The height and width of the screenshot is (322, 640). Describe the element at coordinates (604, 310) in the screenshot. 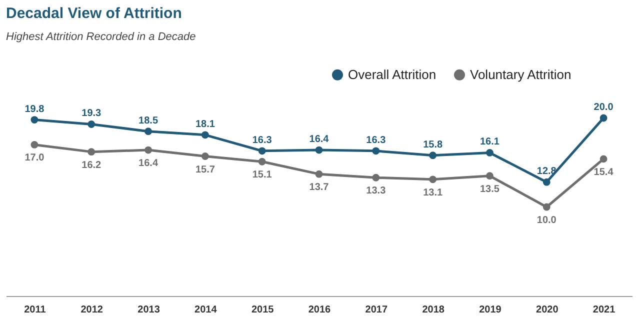

I see `x-tick-label: 2021` at that location.